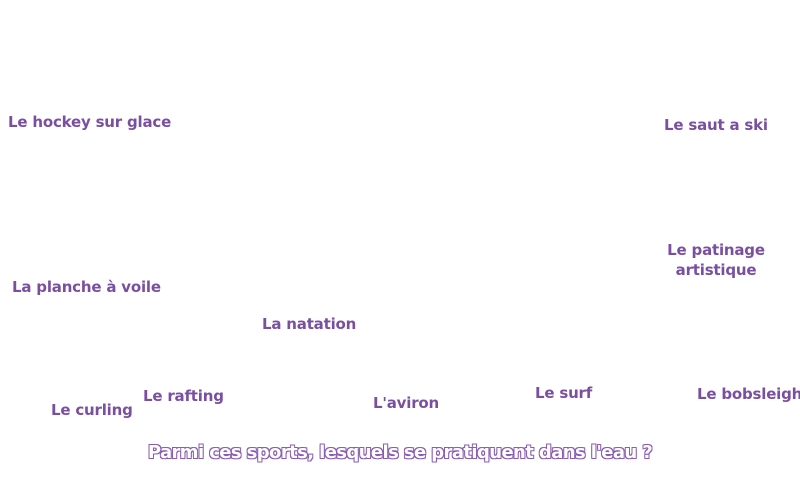 Image resolution: width=800 pixels, height=480 pixels. Describe the element at coordinates (86, 287) in the screenshot. I see `choice-planche-a-voile: La planche à voile` at that location.